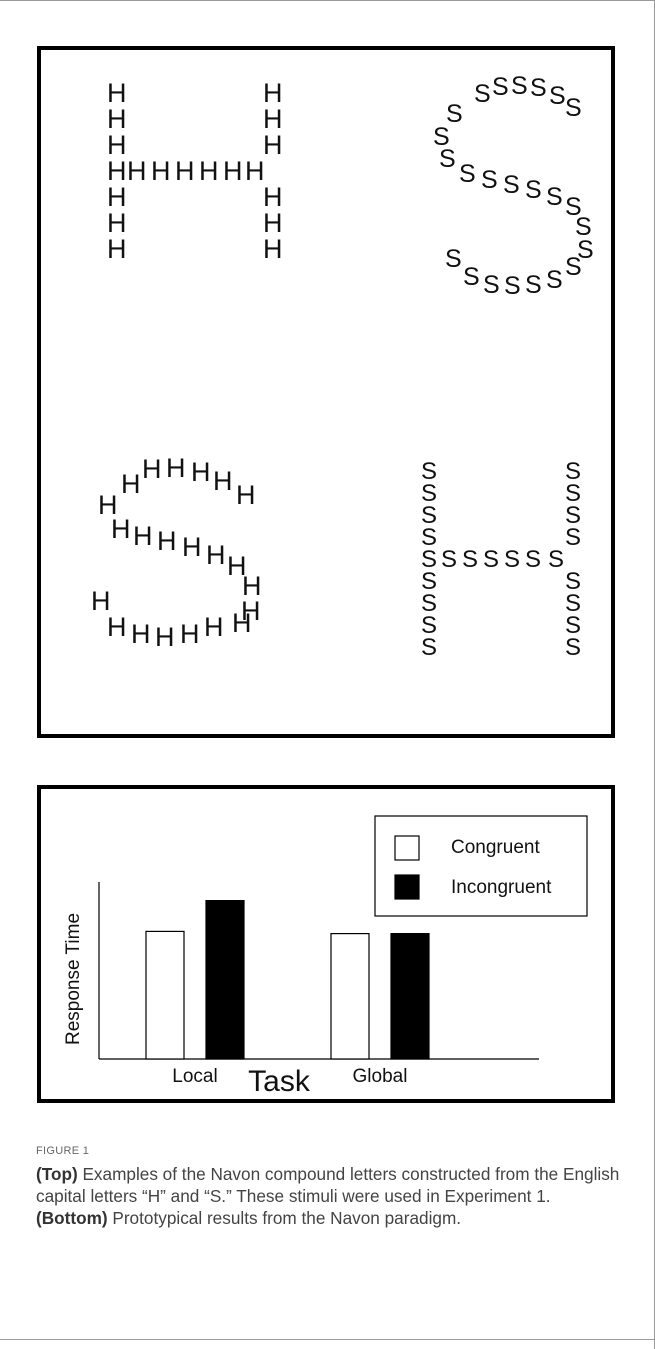  Describe the element at coordinates (72, 1218) in the screenshot. I see `caption-bottom-bold: (Bottom)` at that location.